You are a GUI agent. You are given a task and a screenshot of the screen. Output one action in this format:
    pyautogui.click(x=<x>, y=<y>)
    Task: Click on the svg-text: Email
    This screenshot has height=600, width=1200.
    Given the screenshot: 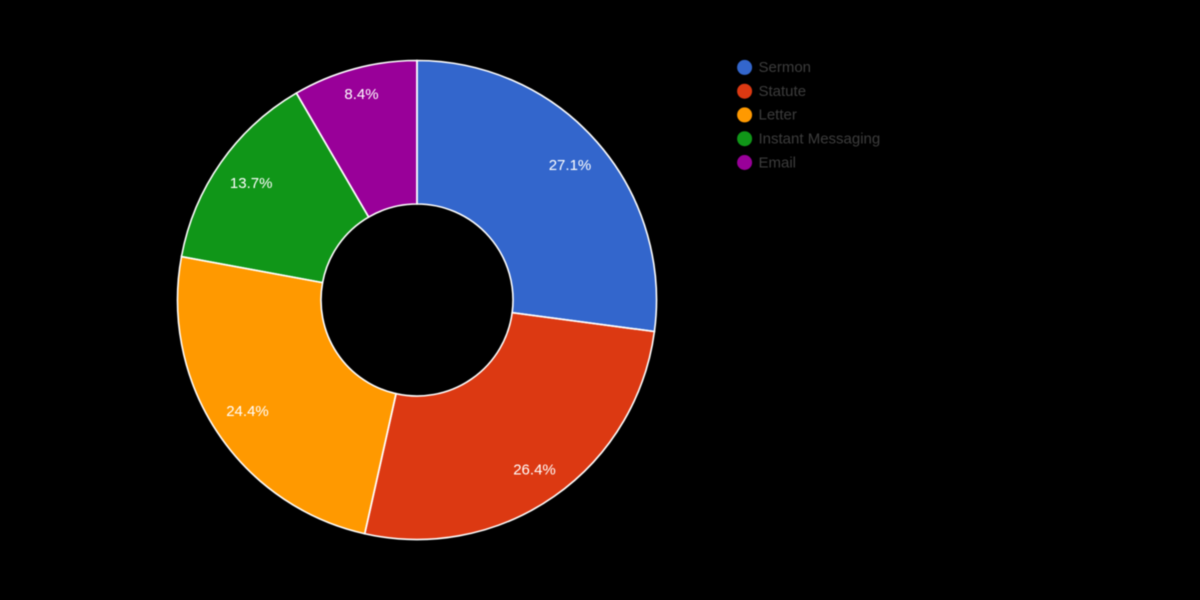 What is the action you would take?
    pyautogui.click(x=778, y=162)
    